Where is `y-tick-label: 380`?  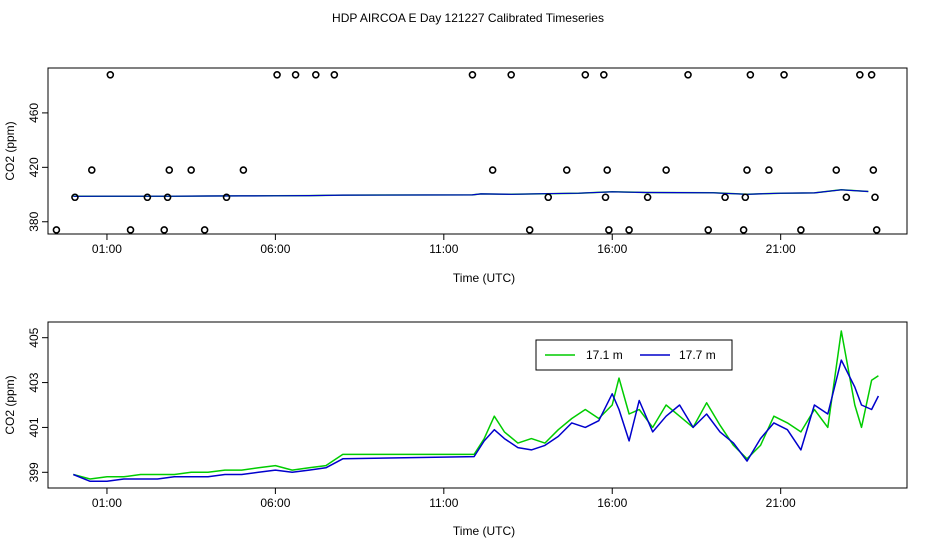
y-tick-label: 380 is located at coordinates (34, 221).